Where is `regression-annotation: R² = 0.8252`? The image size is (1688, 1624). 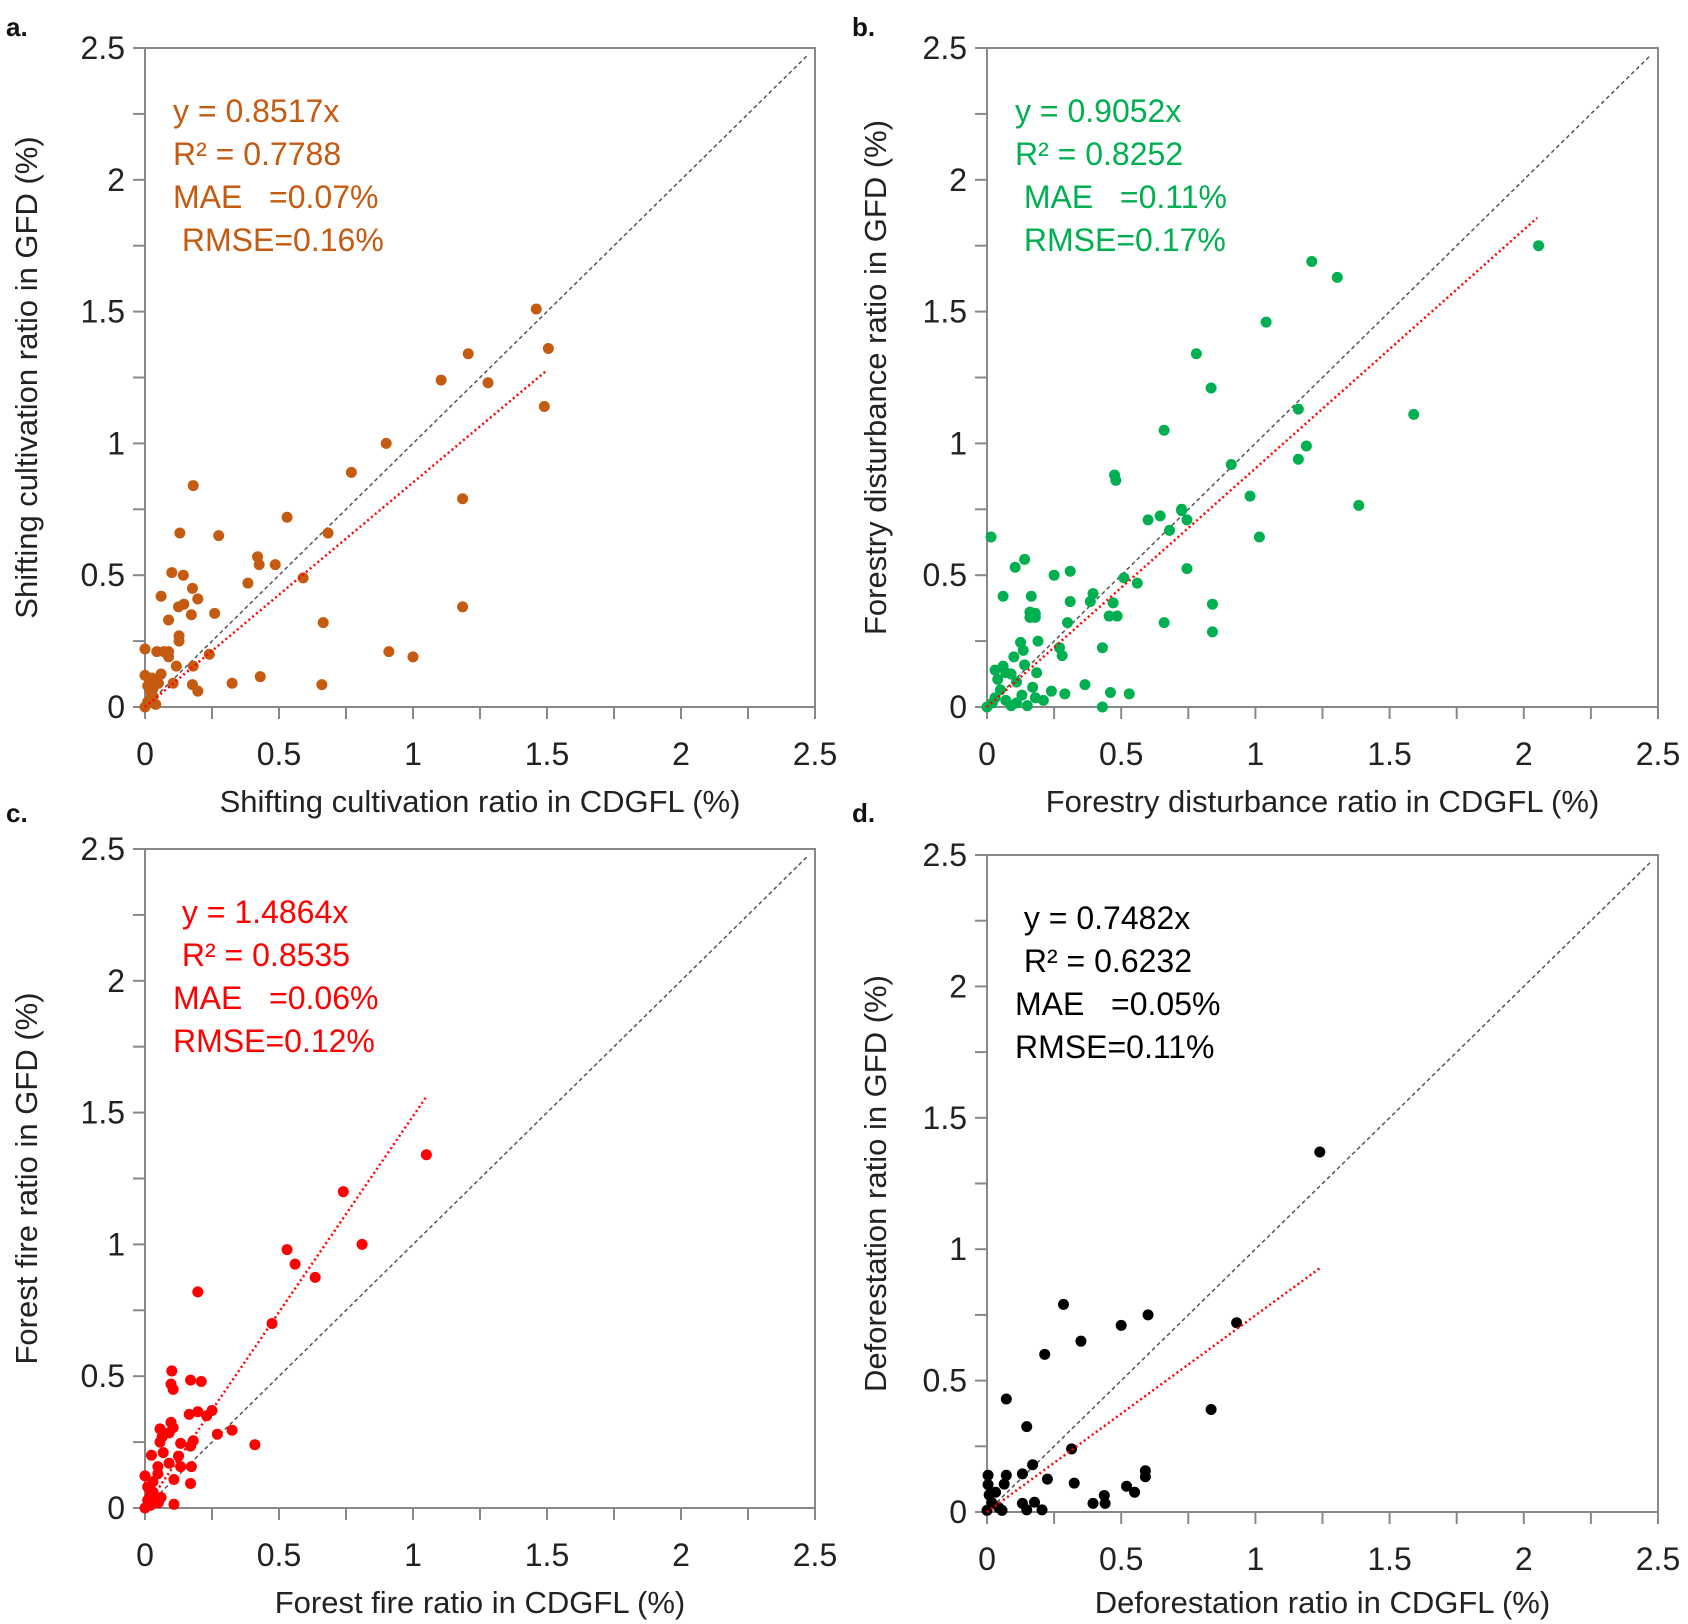
regression-annotation: R² = 0.8252 is located at coordinates (1099, 154).